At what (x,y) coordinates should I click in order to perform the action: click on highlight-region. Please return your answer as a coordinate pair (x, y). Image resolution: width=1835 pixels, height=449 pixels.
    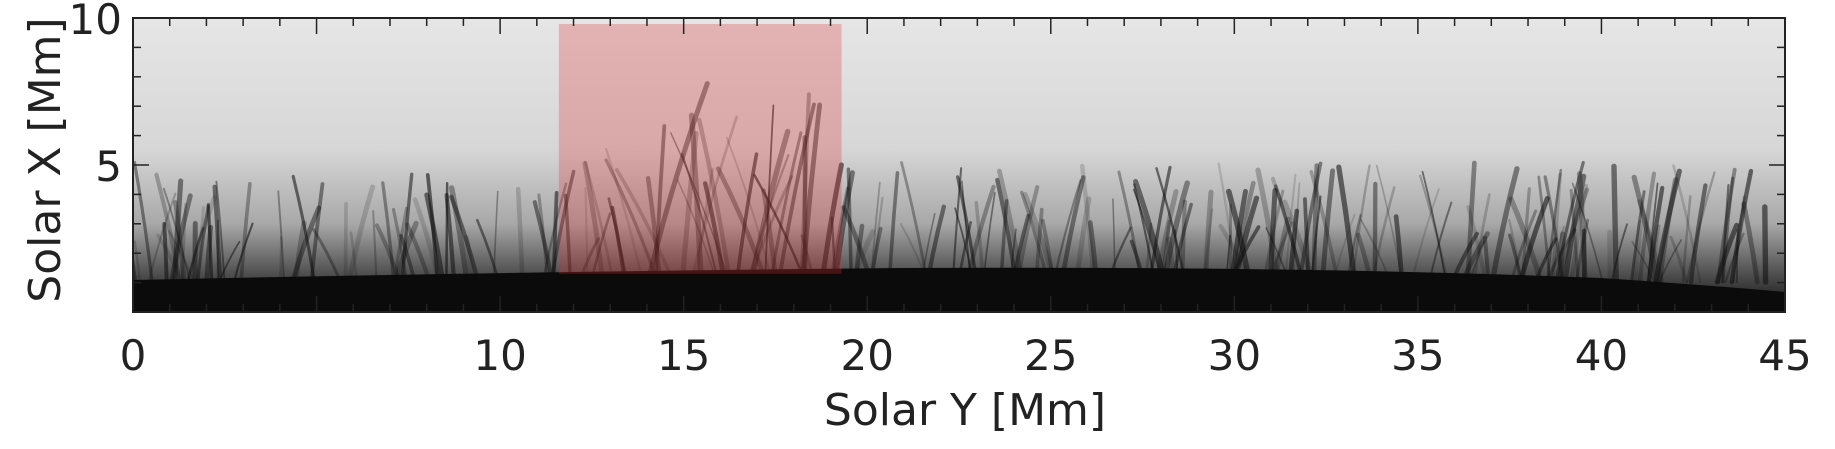
    Looking at the image, I should click on (700, 149).